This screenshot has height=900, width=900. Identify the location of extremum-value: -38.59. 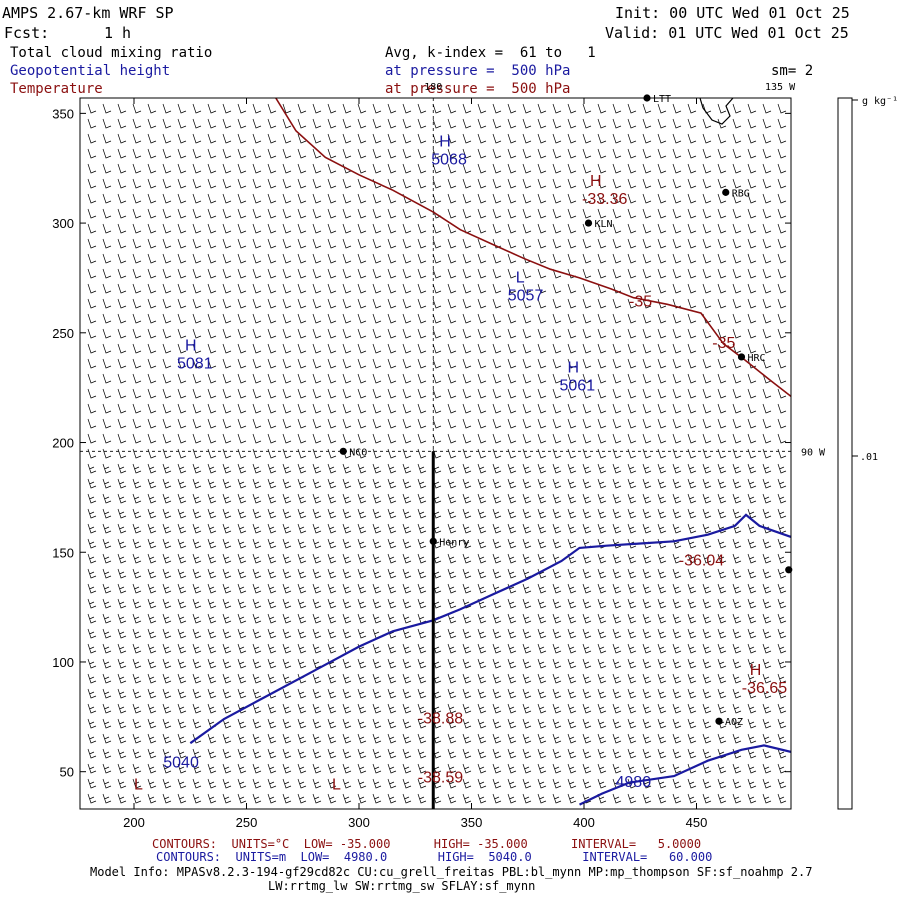
(440, 778).